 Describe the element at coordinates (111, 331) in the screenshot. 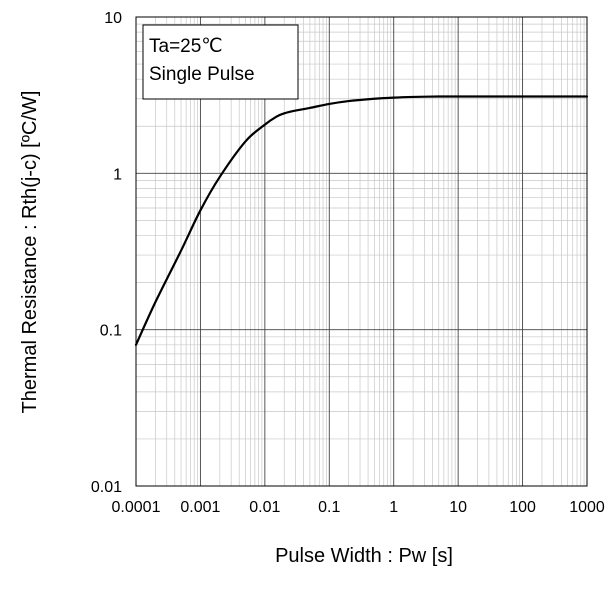

I see `y-tick-label: 0.1` at that location.